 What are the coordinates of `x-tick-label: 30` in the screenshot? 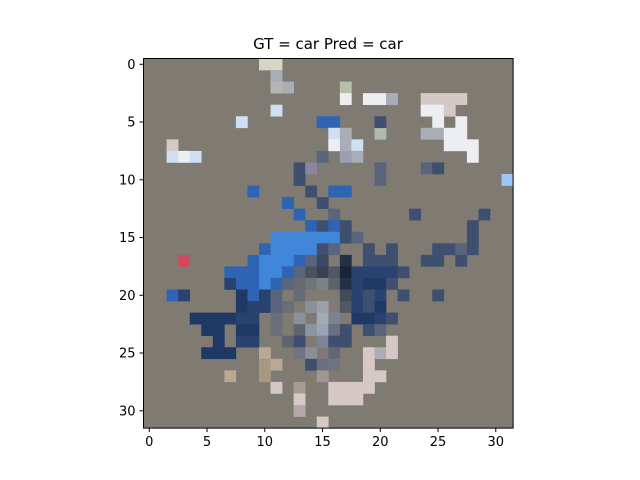 It's located at (496, 442).